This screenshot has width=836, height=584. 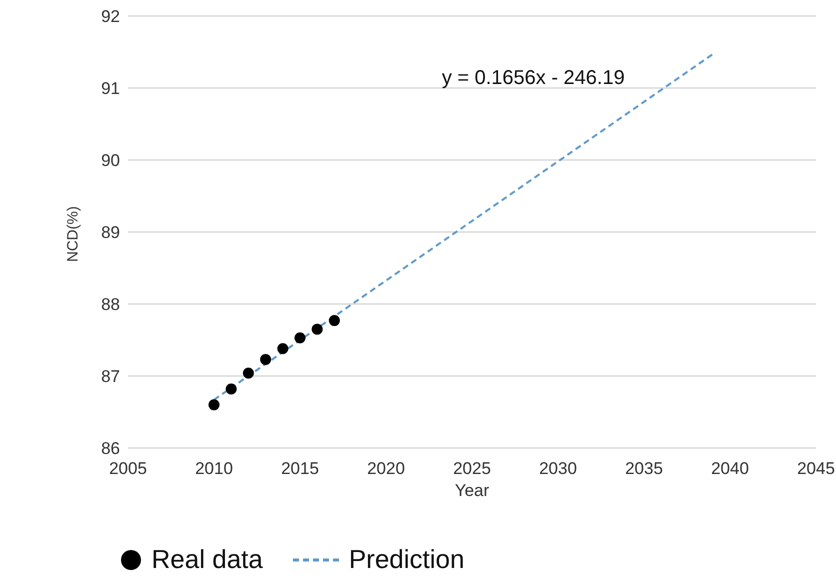 What do you see at coordinates (730, 468) in the screenshot?
I see `x-tick-label: 2040` at bounding box center [730, 468].